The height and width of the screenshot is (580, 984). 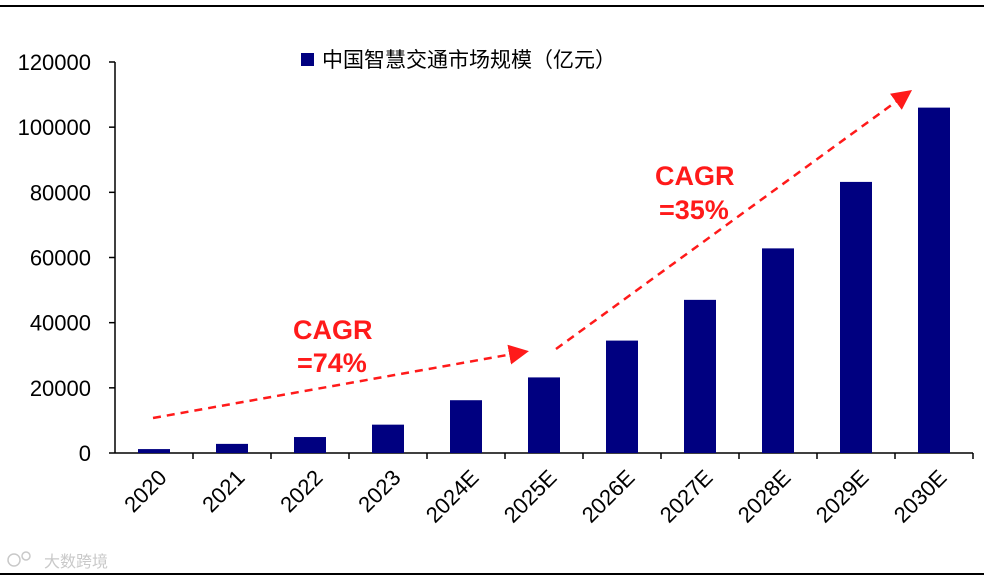 I want to click on x-tick-label: 2021, so click(x=223, y=491).